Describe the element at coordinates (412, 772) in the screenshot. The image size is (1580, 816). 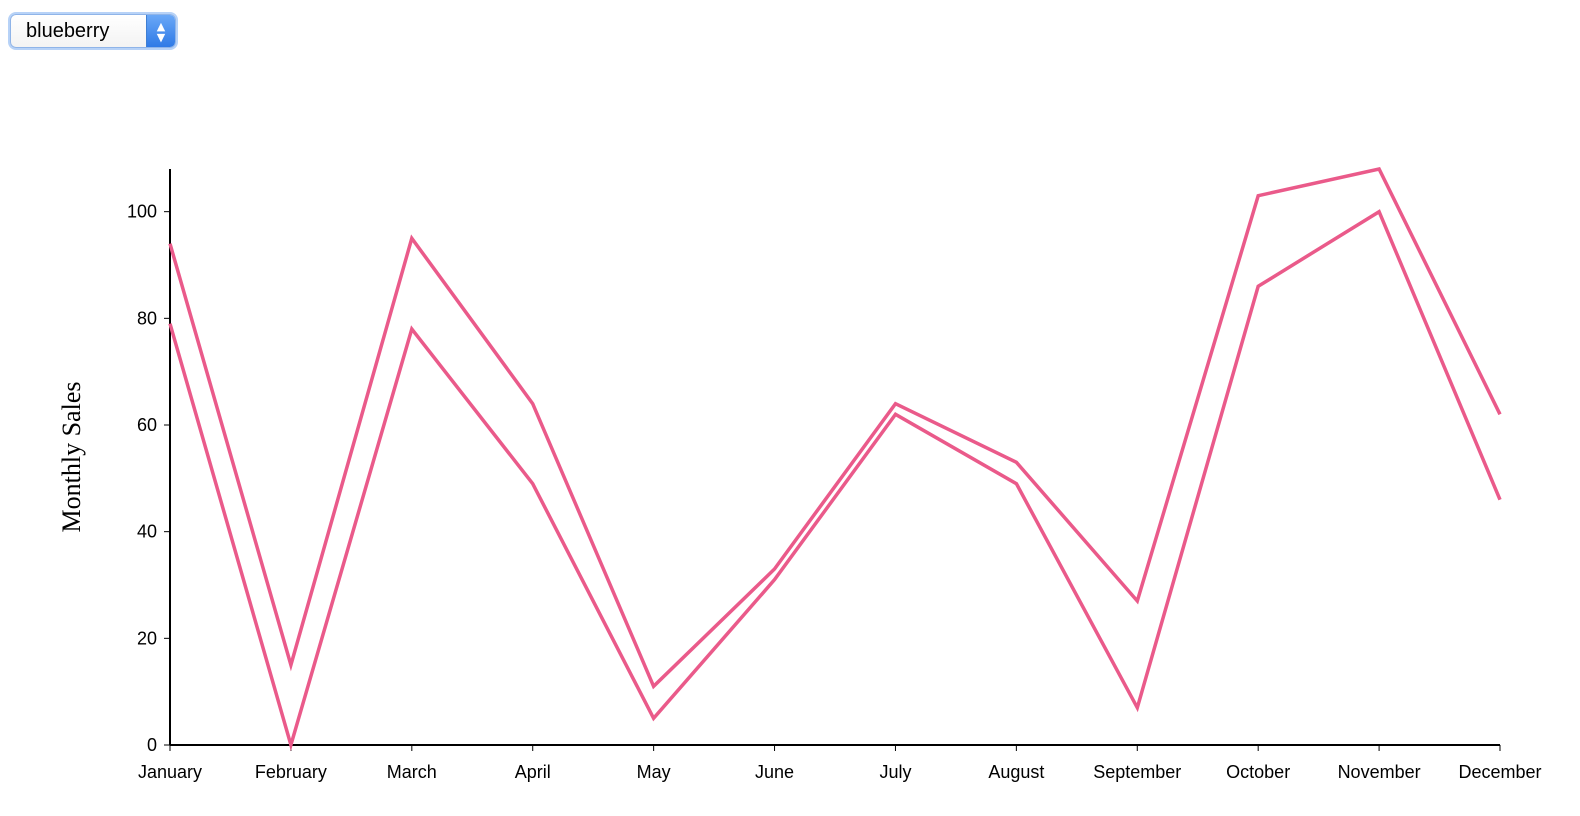
I see `x-tick-label: March` at that location.